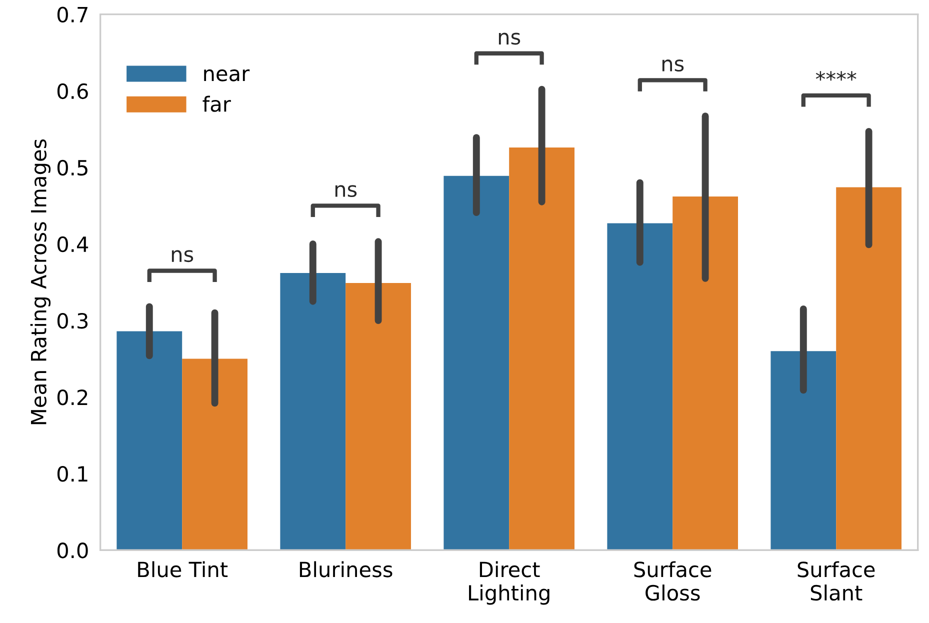 This screenshot has width=929, height=623. Describe the element at coordinates (72, 550) in the screenshot. I see `y-tick-label: 0.0` at that location.